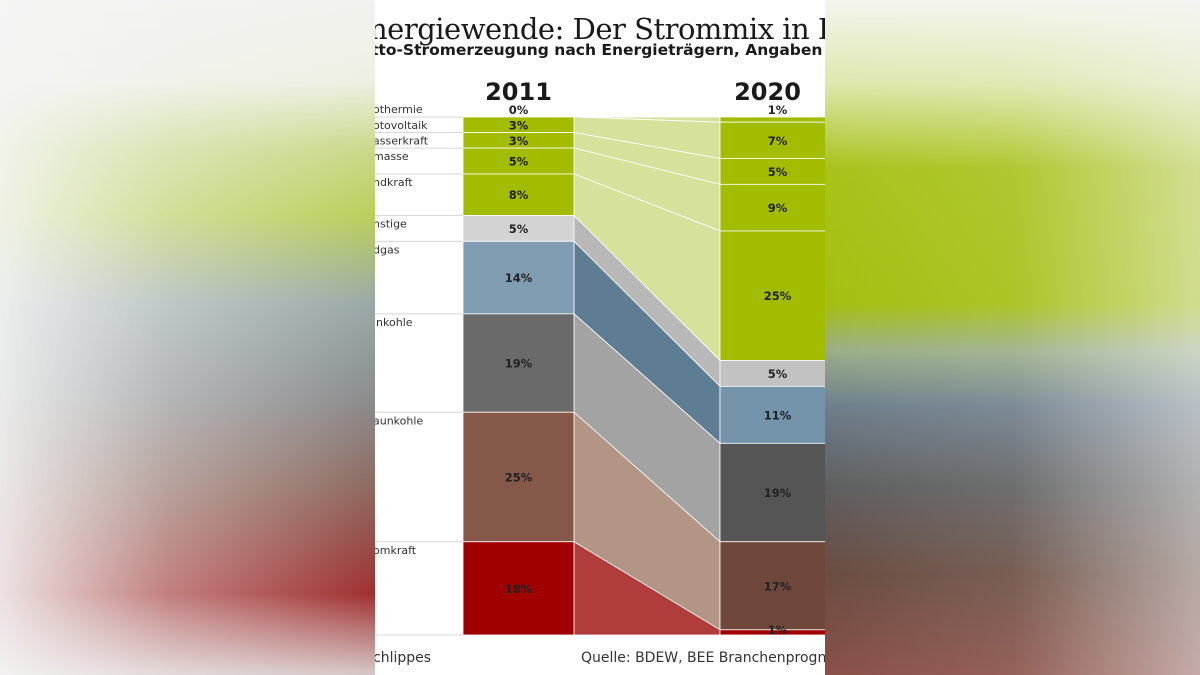 This screenshot has width=1200, height=675. I want to click on data-label: 14%, so click(519, 278).